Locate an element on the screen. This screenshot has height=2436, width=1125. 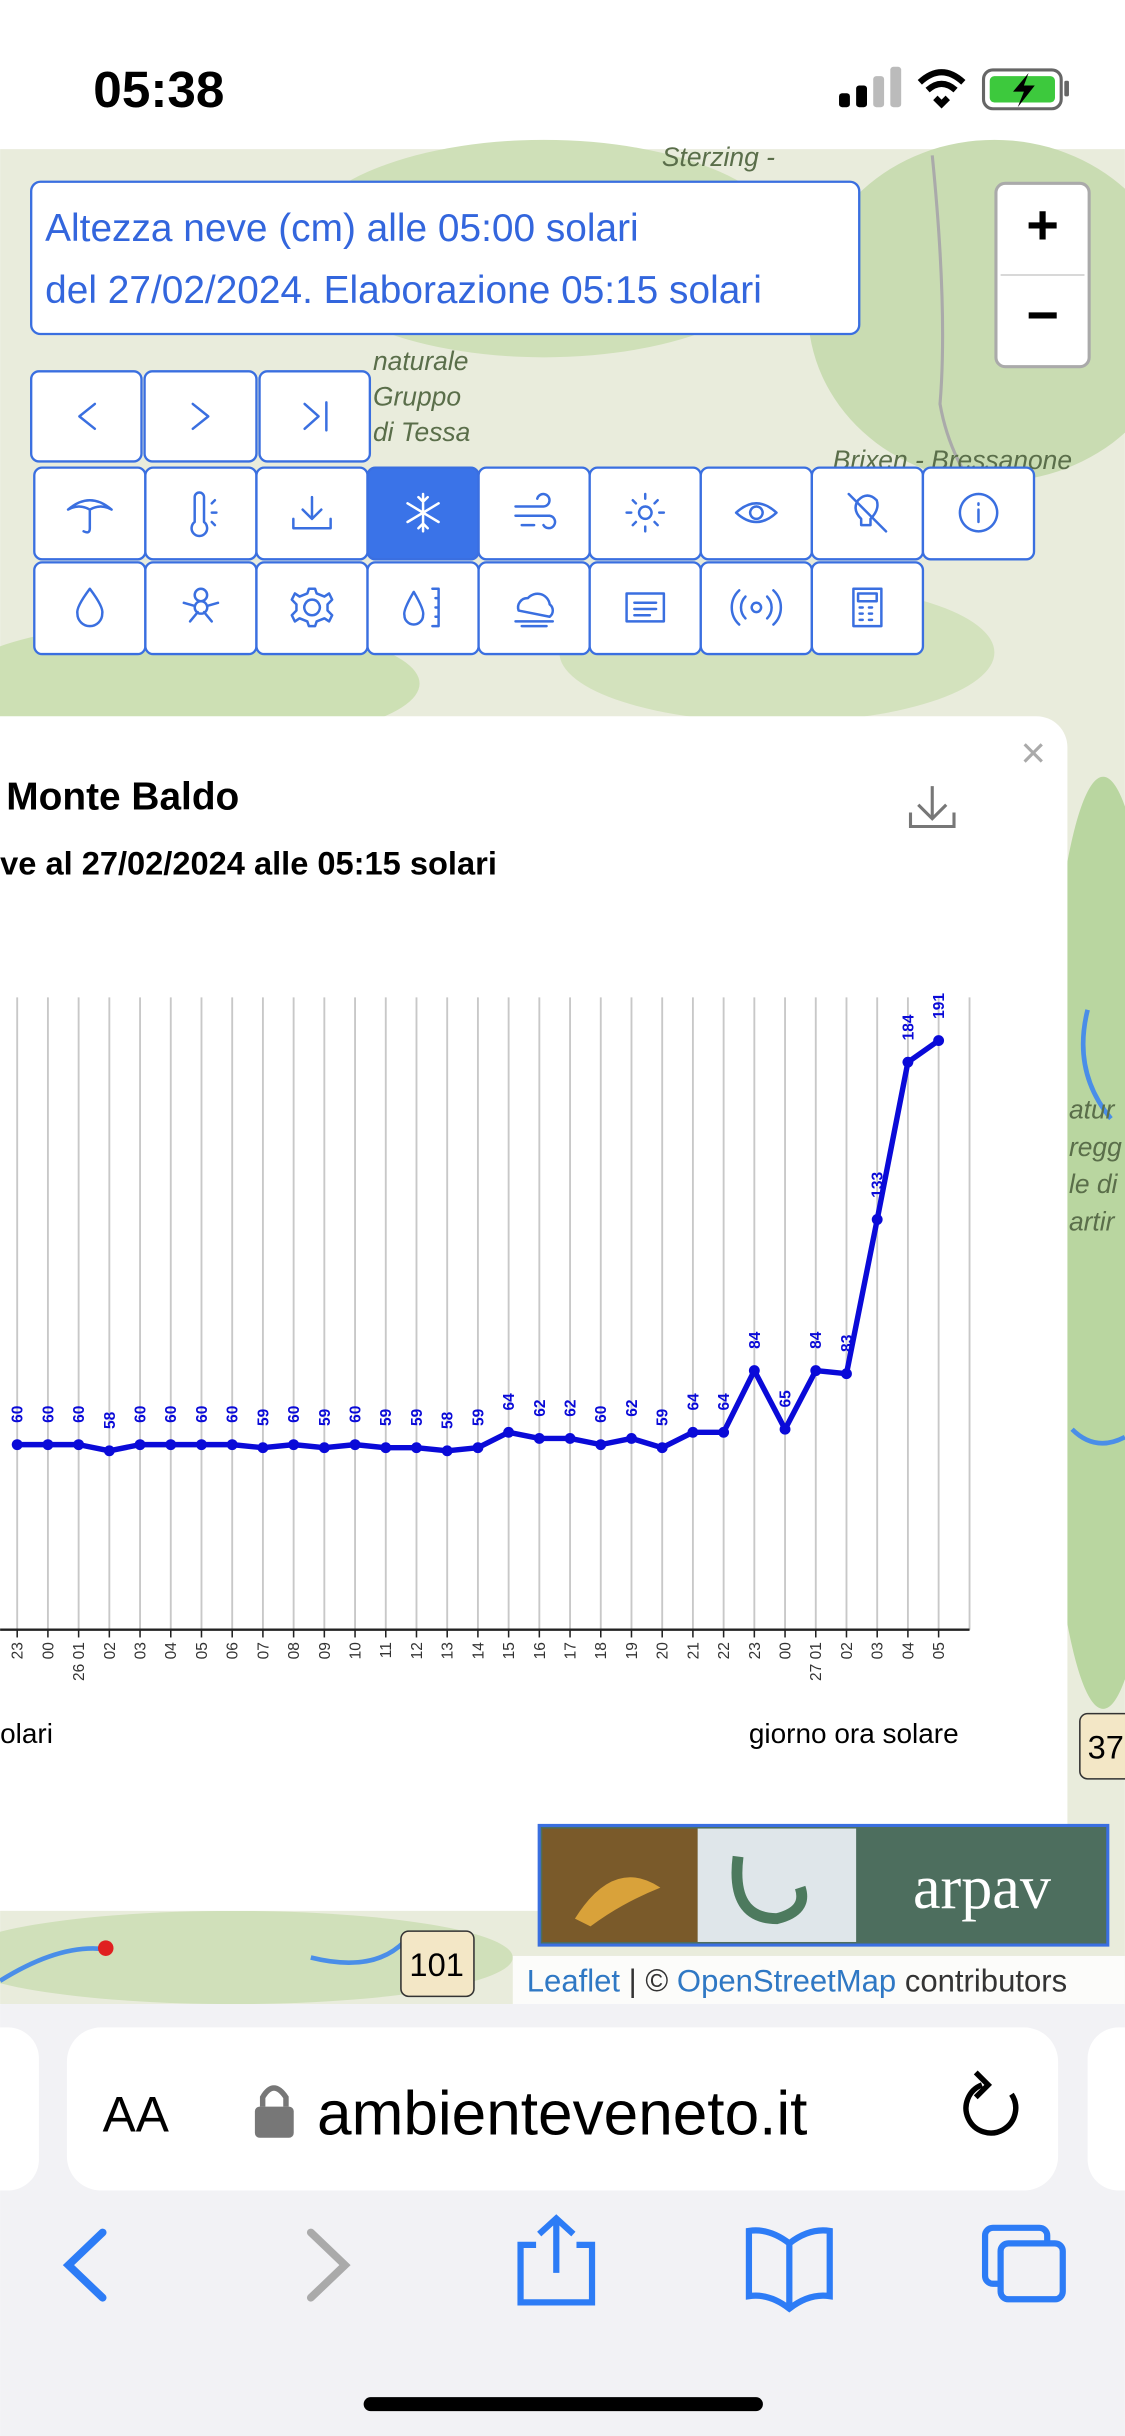
data-label: 64 is located at coordinates (509, 1402).